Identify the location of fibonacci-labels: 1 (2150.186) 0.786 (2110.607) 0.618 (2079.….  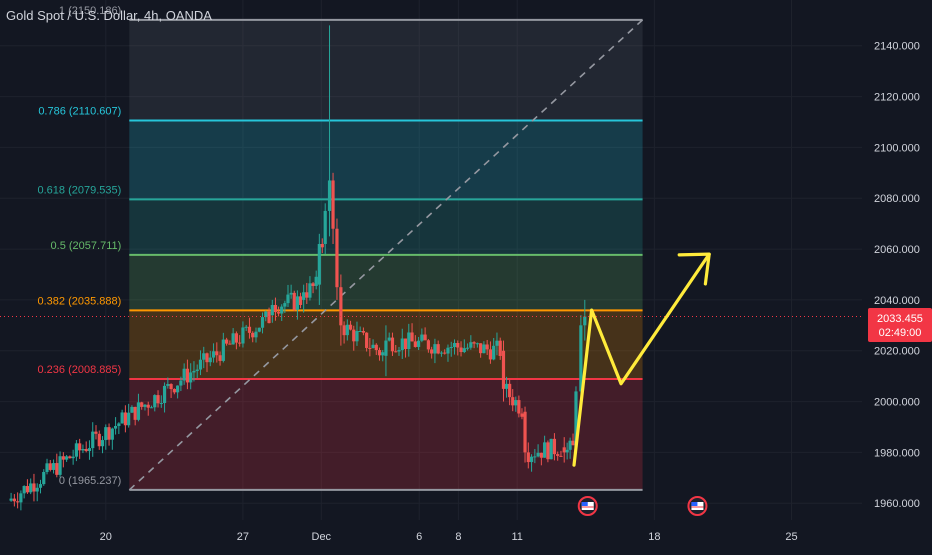
(80, 246).